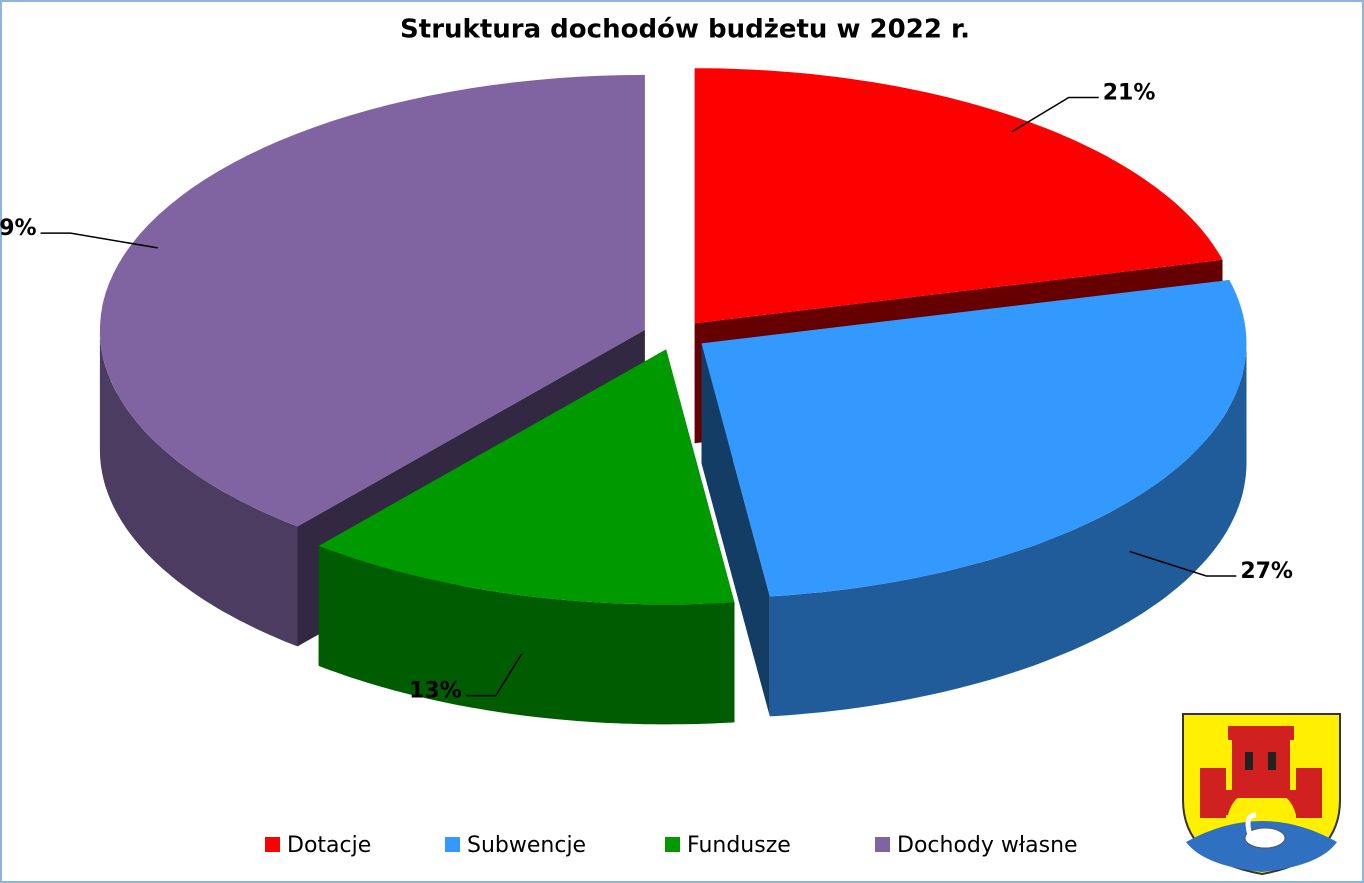  I want to click on coat-of-arms, so click(1261, 794).